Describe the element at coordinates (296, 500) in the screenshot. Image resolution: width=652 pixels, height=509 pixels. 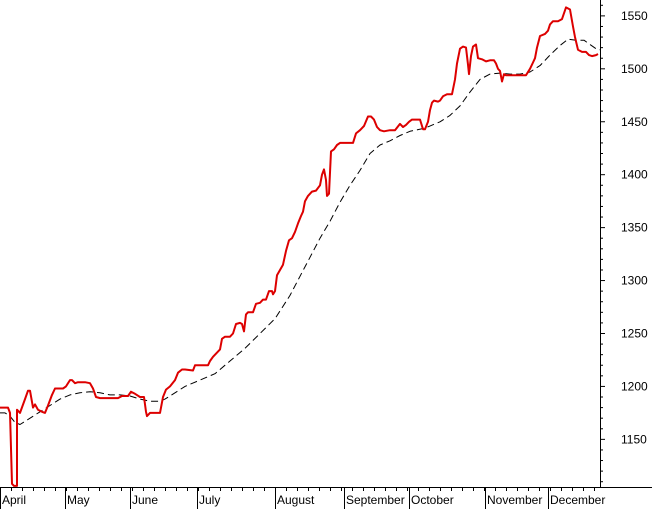
I see `x-tick-label: August` at that location.